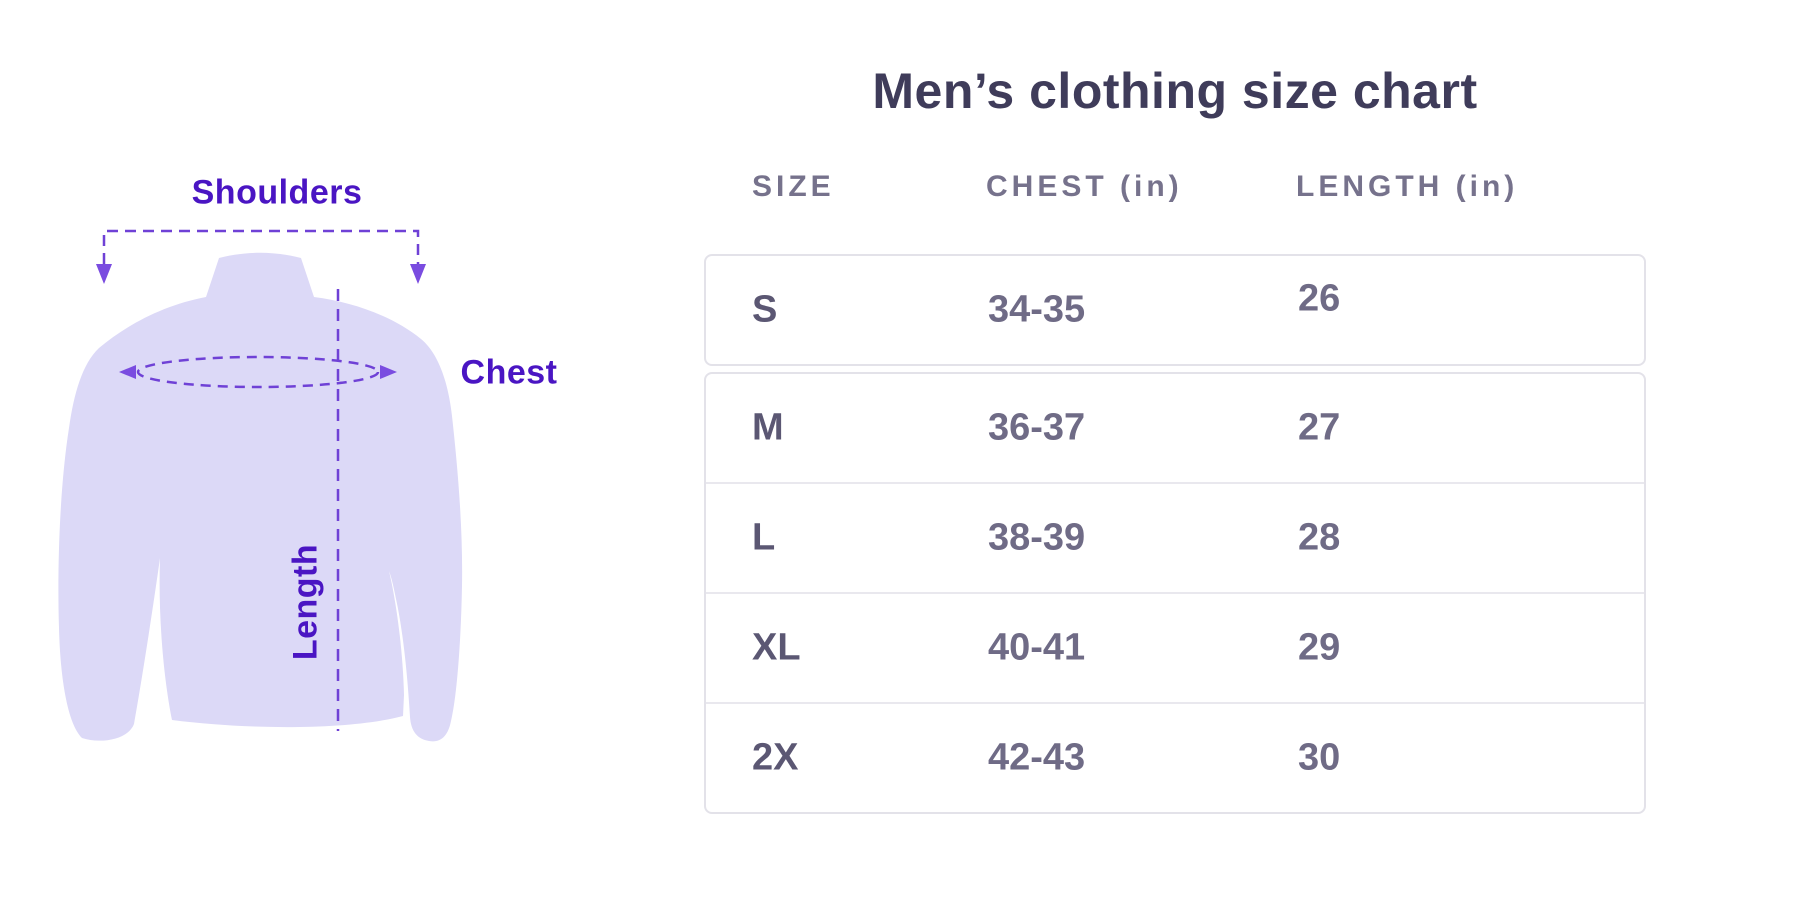 The width and height of the screenshot is (1800, 904). Describe the element at coordinates (1037, 309) in the screenshot. I see `chest-cell: 34-35` at that location.